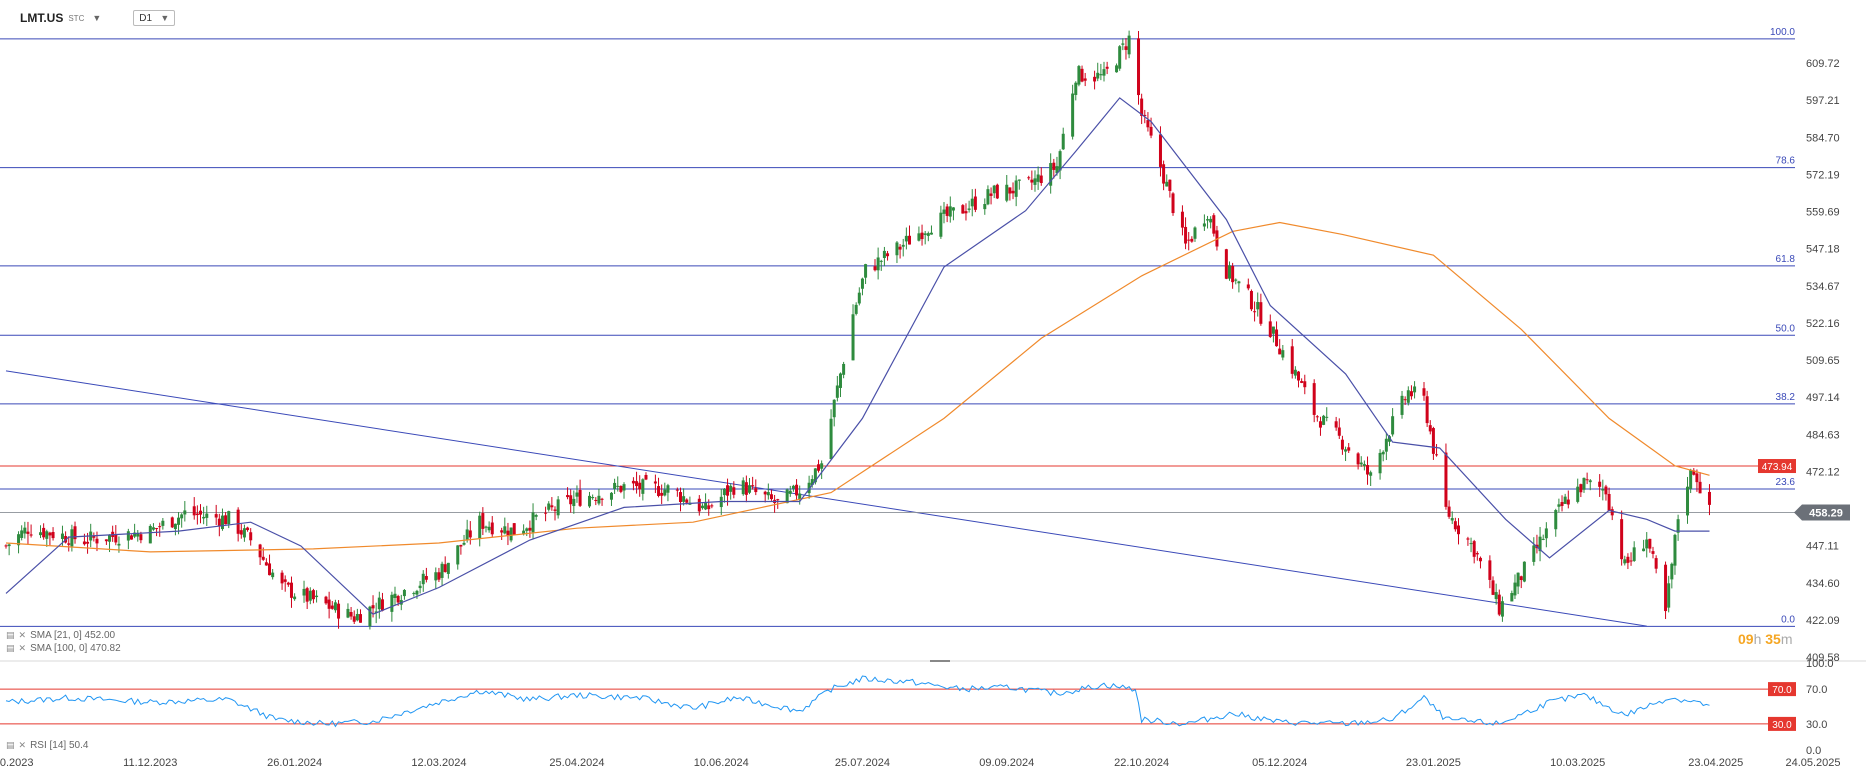 The height and width of the screenshot is (779, 1866). Describe the element at coordinates (63, 648) in the screenshot. I see `sma100-legend: ▤ ✕ SMA [100, 0] 470.82` at that location.